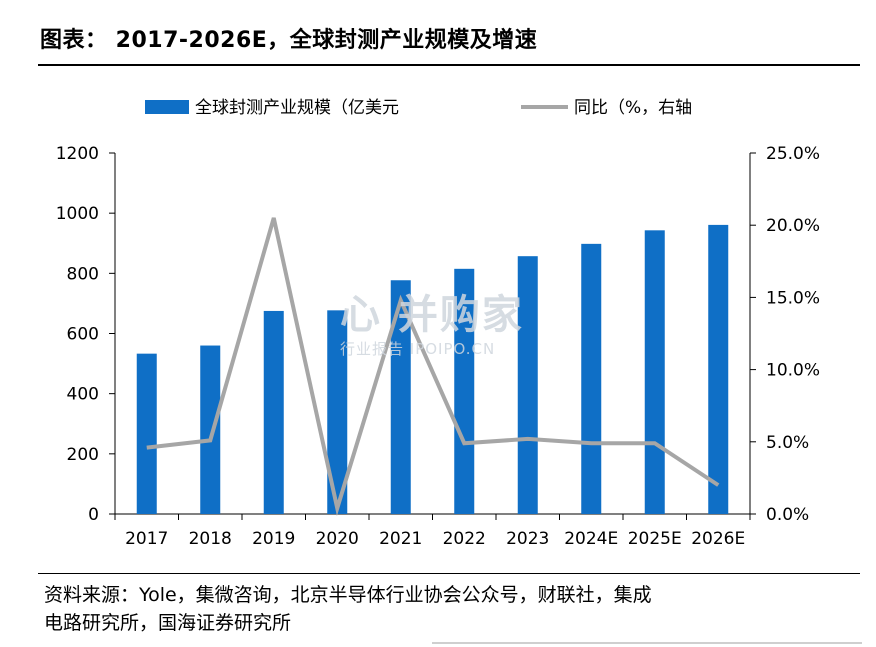 This screenshot has width=876, height=647. I want to click on x-tick-label: 2025E, so click(655, 539).